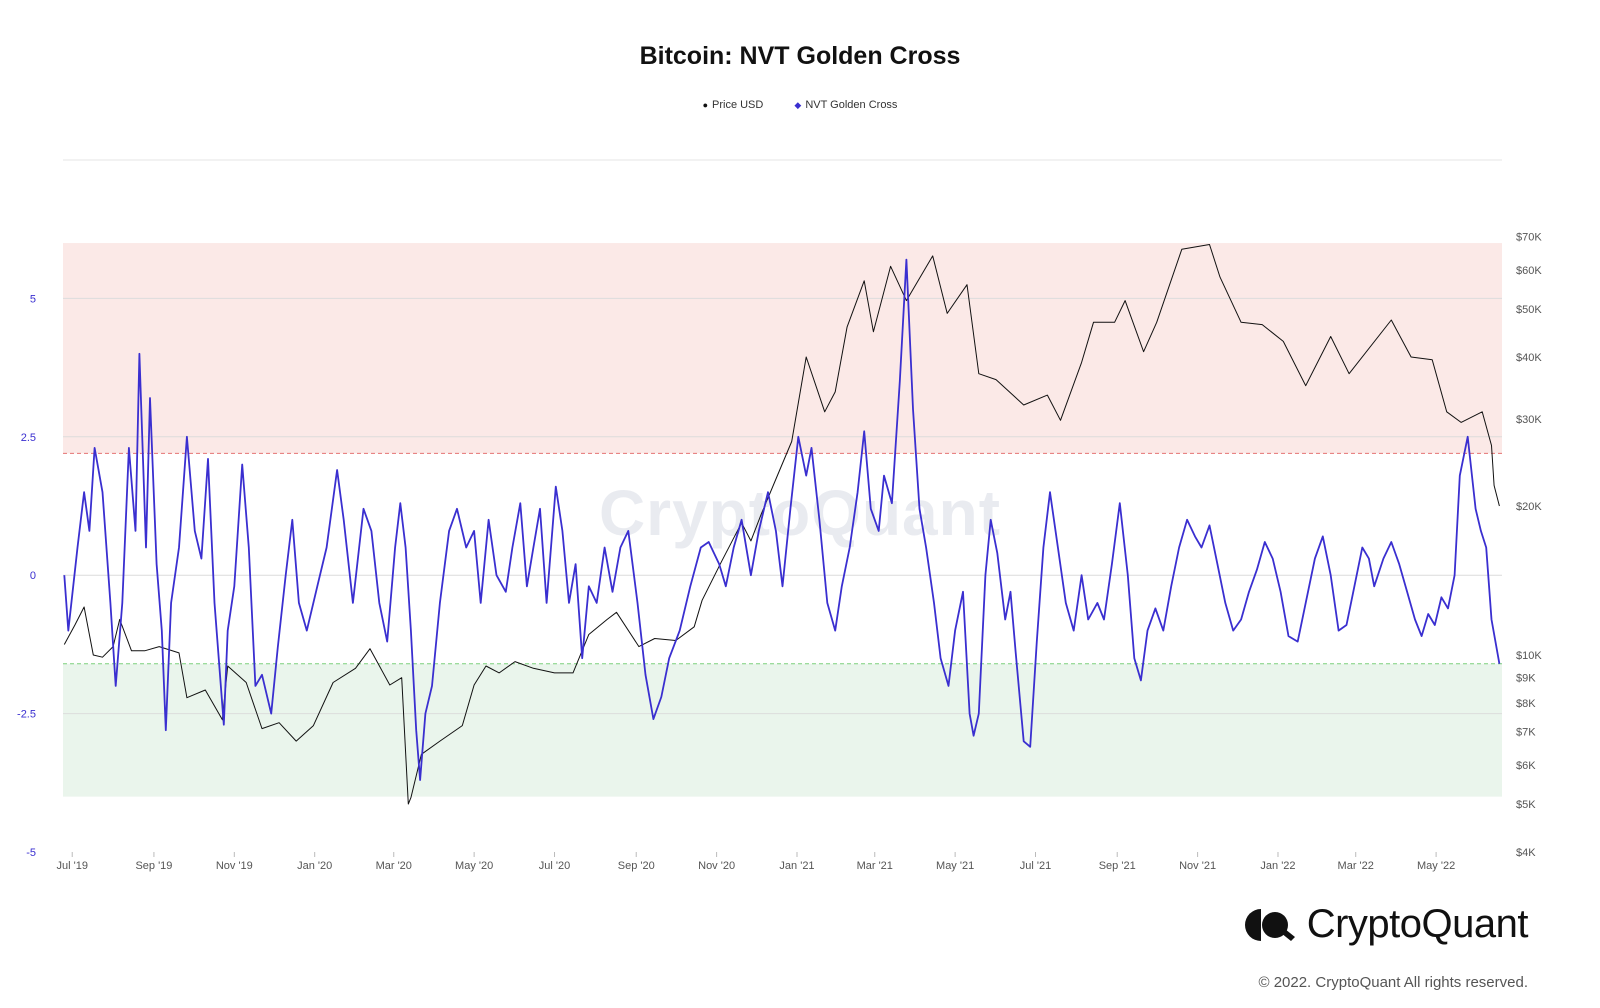 The height and width of the screenshot is (1008, 1600). I want to click on legend-item-price: ● Price USD, so click(733, 105).